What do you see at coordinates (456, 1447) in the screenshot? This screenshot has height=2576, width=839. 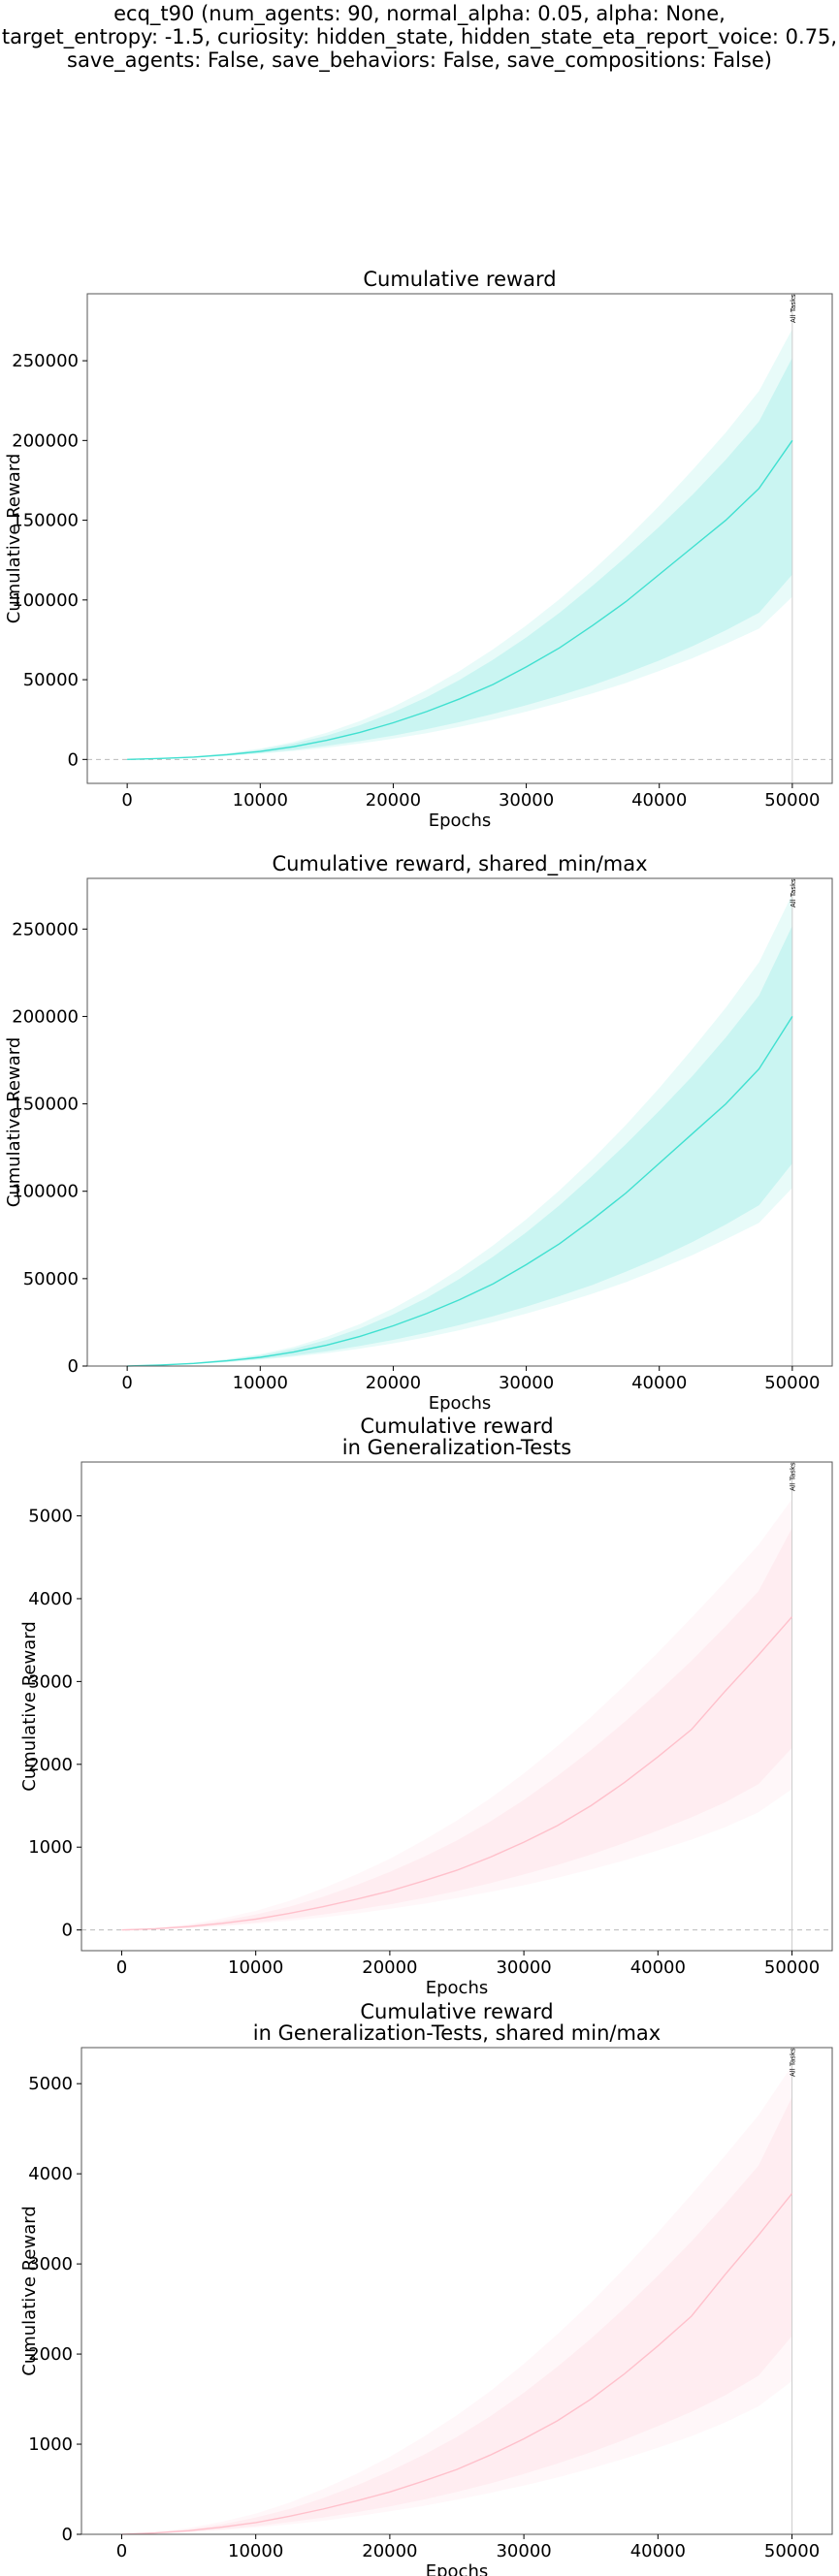 I see `chart-title: in Generalization-Tests` at bounding box center [456, 1447].